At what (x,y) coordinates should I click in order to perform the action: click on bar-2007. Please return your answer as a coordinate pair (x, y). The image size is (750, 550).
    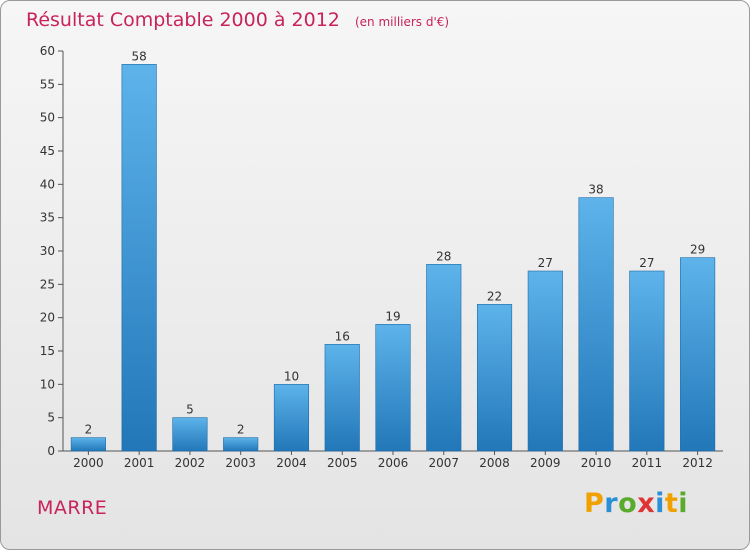
    Looking at the image, I should click on (444, 358).